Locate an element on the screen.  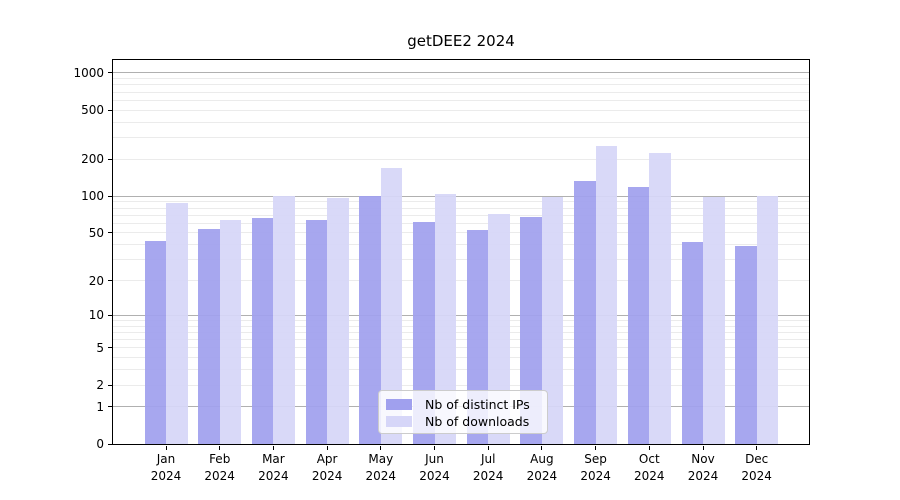
x-label-month: Nov is located at coordinates (703, 459).